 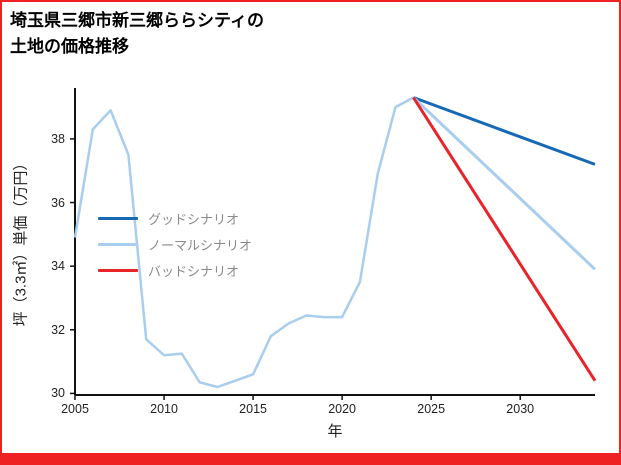 What do you see at coordinates (194, 219) in the screenshot?
I see `legend-label-good-scenario: グッドシナリオ` at bounding box center [194, 219].